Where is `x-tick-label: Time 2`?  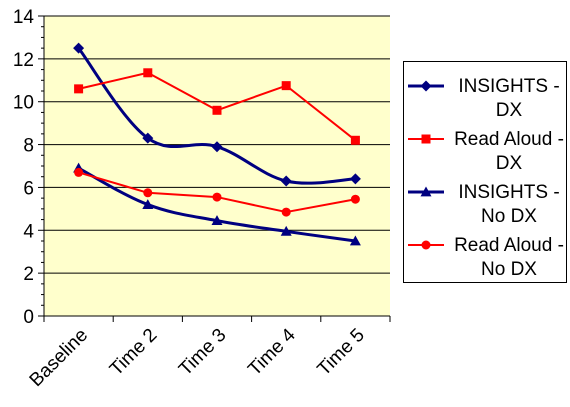 x-tick-label: Time 2 is located at coordinates (133, 352).